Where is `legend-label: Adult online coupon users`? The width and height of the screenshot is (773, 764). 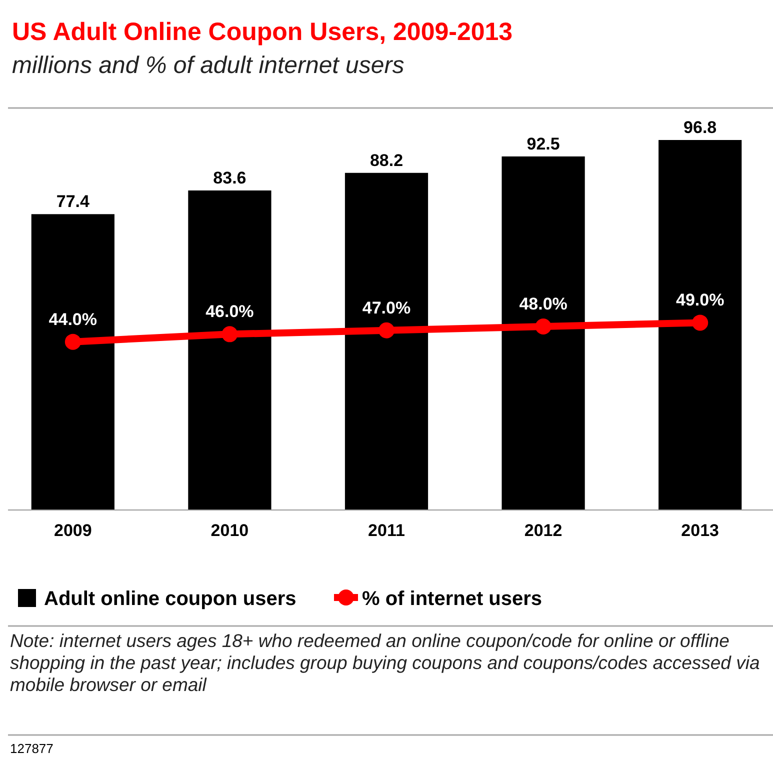 legend-label: Adult online coupon users is located at coordinates (170, 599).